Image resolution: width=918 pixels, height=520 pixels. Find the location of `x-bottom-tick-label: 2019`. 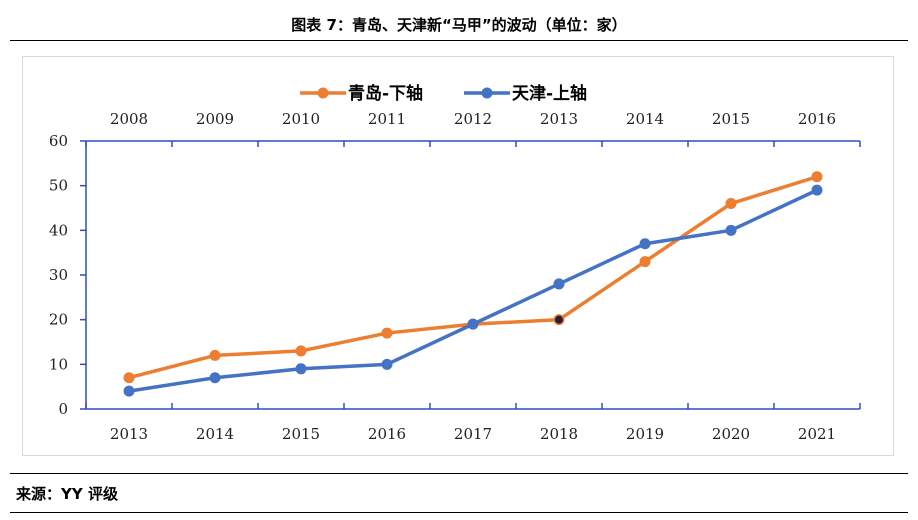

x-bottom-tick-label: 2019 is located at coordinates (645, 434).